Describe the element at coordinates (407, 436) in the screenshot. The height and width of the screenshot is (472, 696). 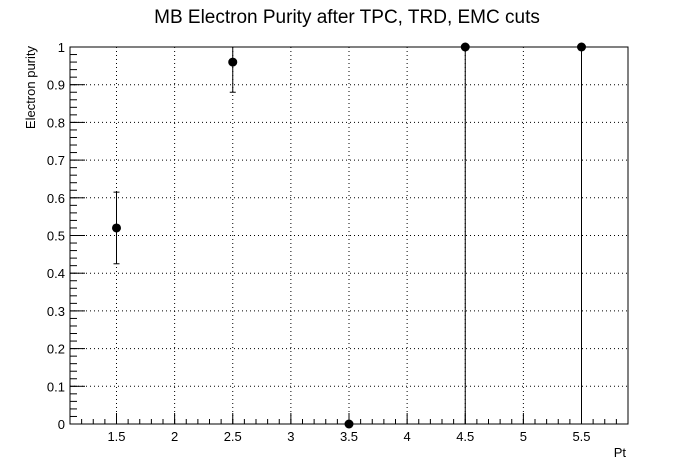
I see `x-tick-label: 4` at that location.